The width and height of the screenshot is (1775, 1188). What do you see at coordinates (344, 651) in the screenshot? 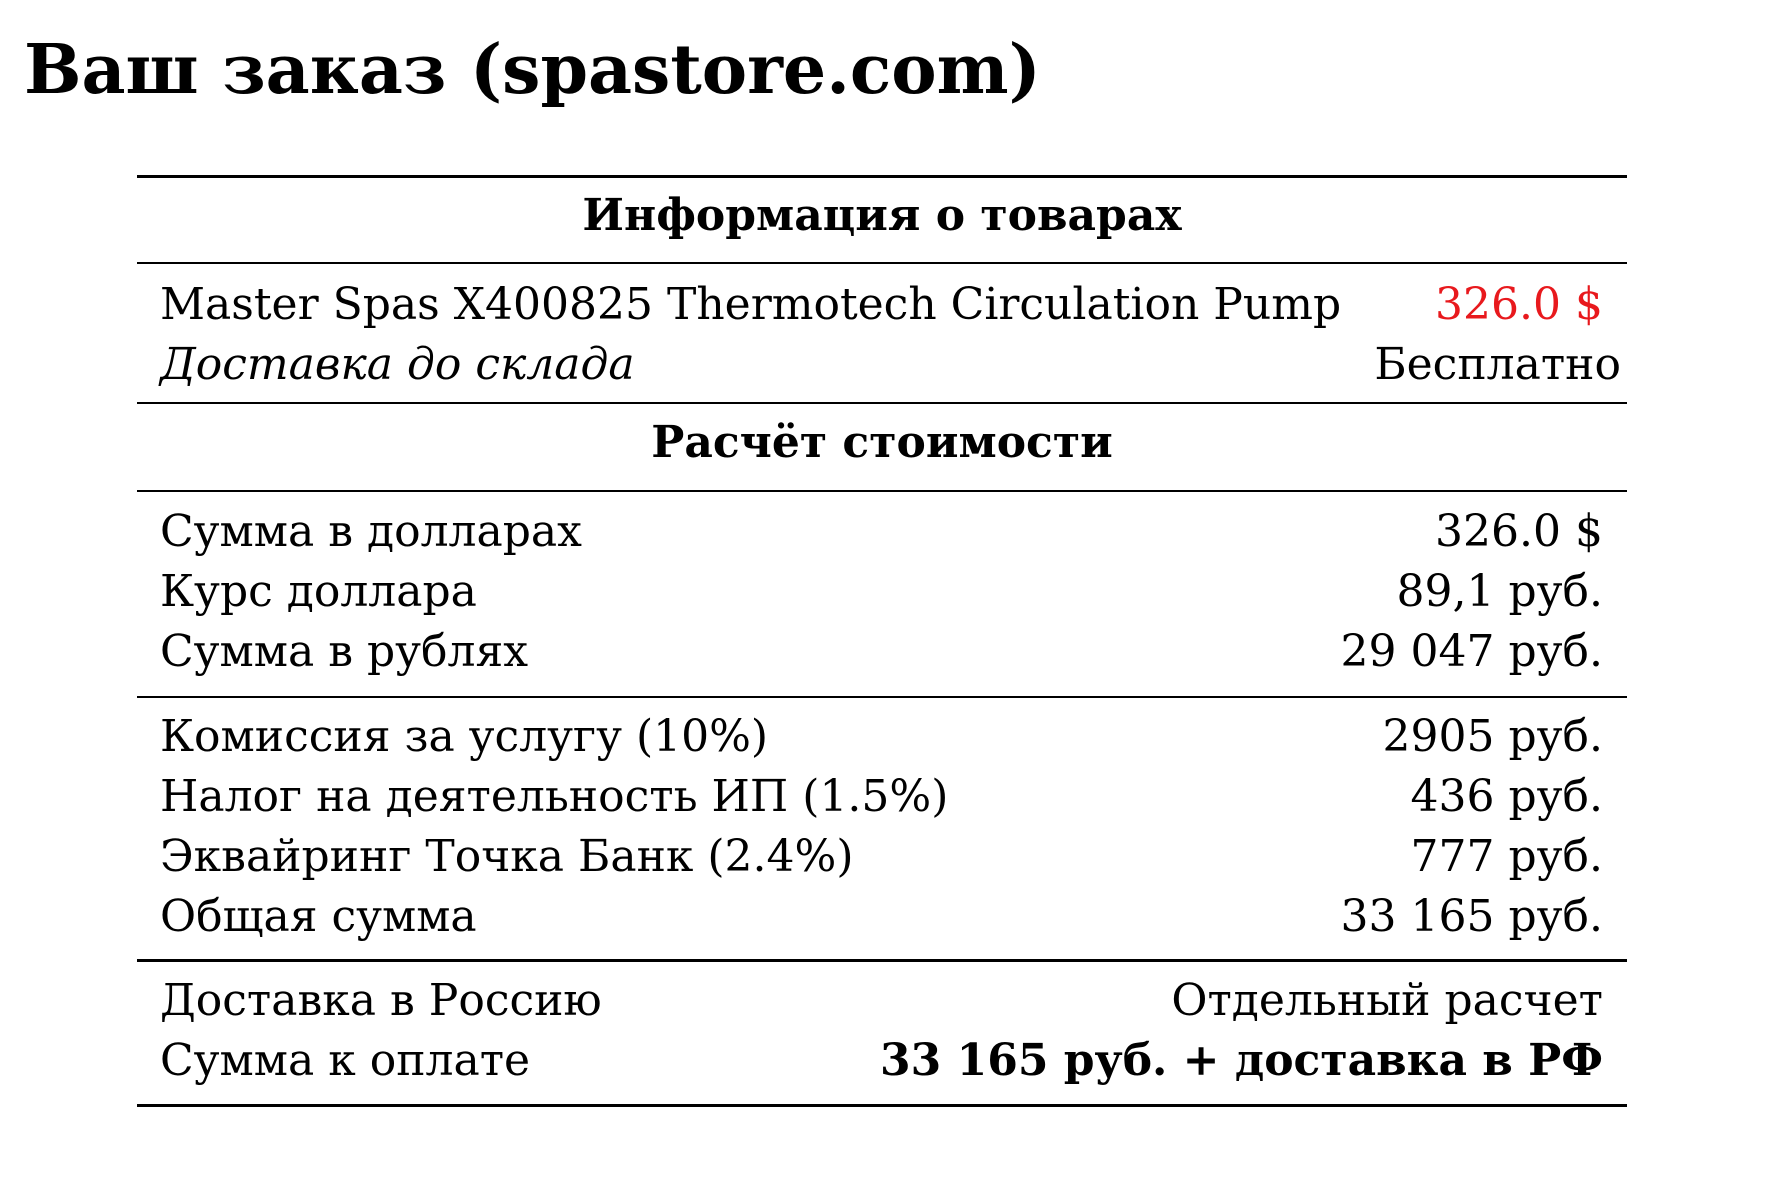
I see `calc-row-label: Сумма в рублях` at bounding box center [344, 651].